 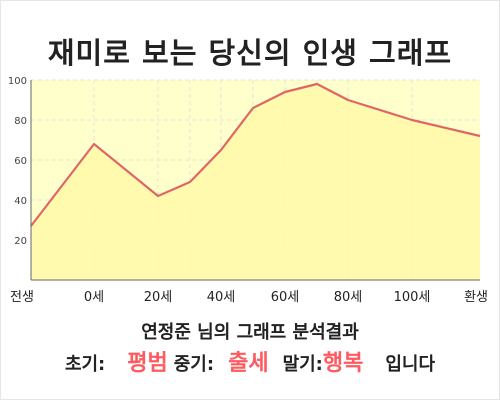 What do you see at coordinates (221, 297) in the screenshot?
I see `x-tick-label: 40세` at bounding box center [221, 297].